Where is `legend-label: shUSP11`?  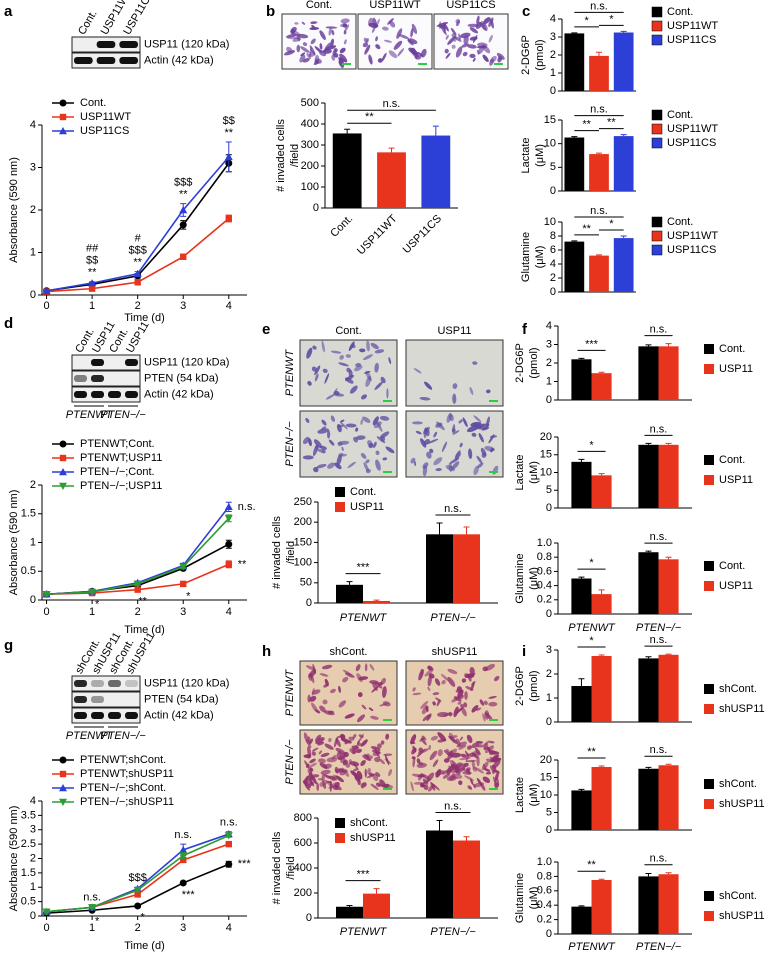
legend-label: shUSP11 is located at coordinates (373, 838).